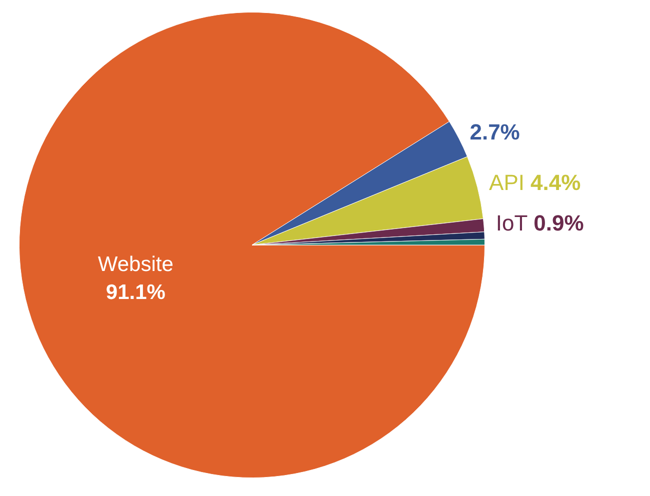 This screenshot has width=650, height=496. I want to click on slice-label: IoT, so click(512, 223).